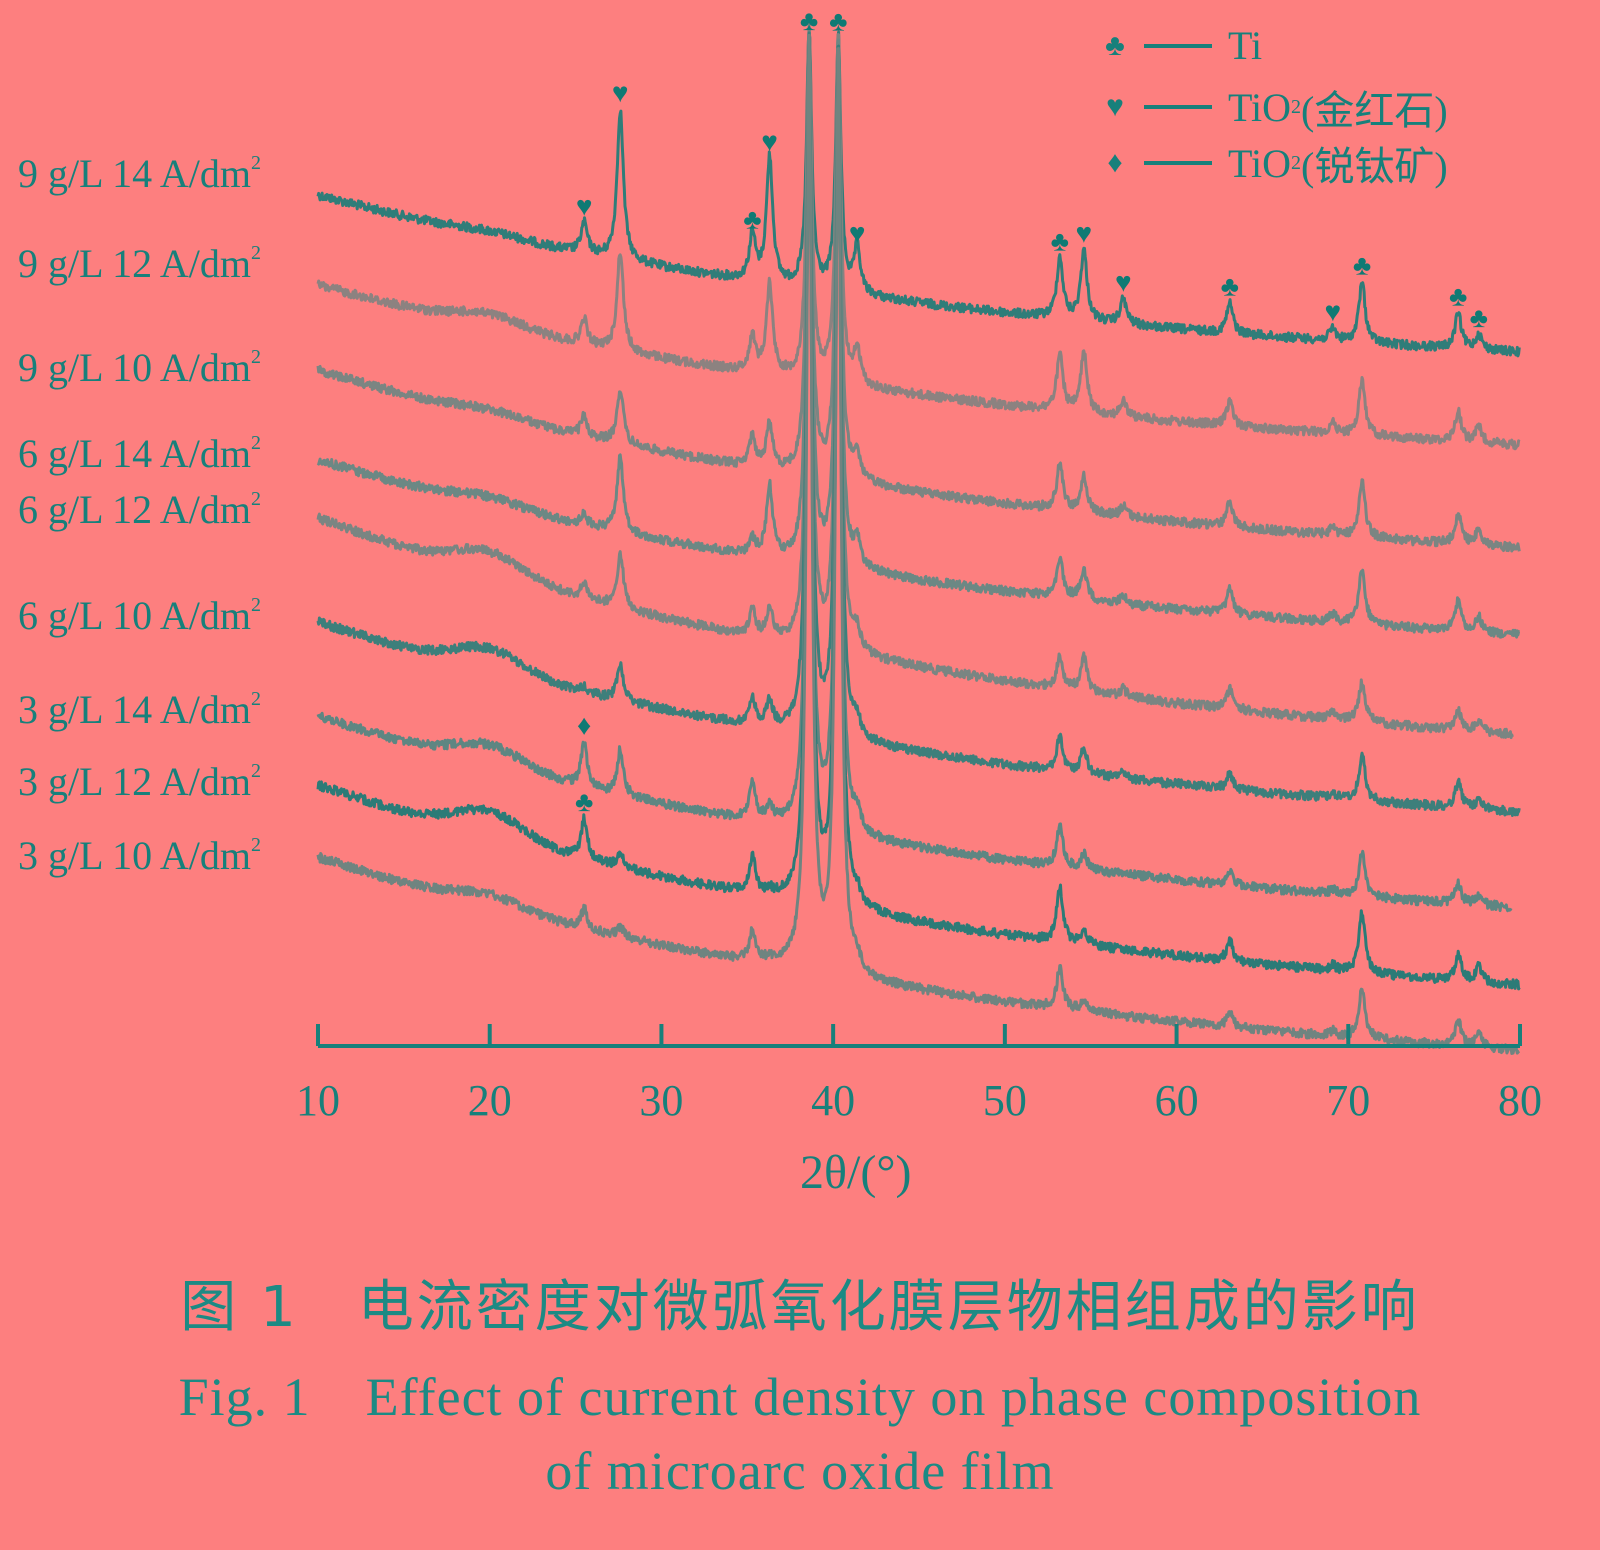  Describe the element at coordinates (134, 709) in the screenshot. I see `series-label-text: 3 g/L 14 A/dm` at that location.